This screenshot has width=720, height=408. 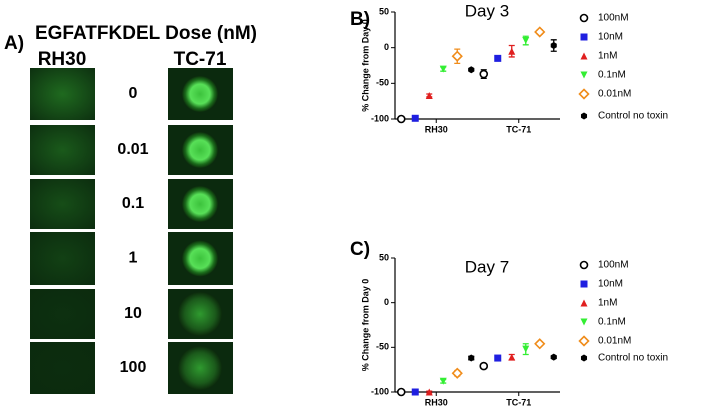 I want to click on panel-label: C), so click(x=360, y=249).